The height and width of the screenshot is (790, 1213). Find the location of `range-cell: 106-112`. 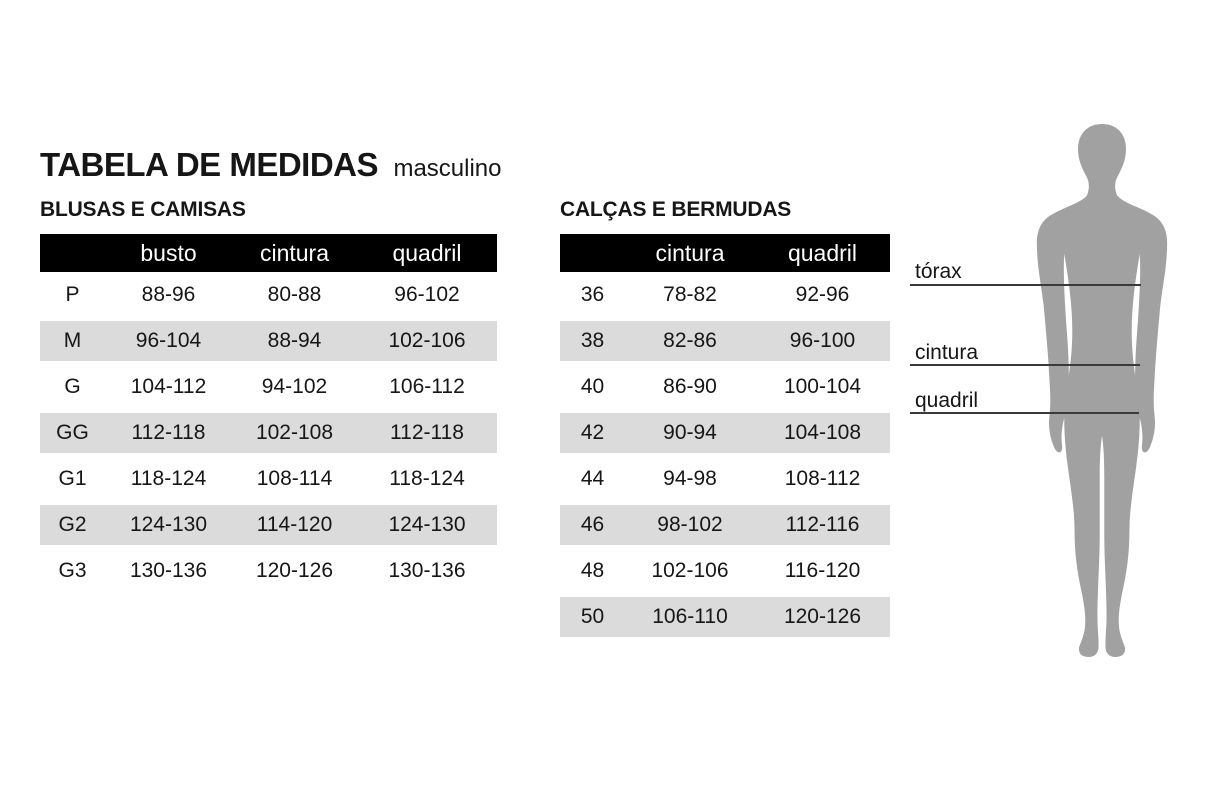

range-cell: 106-112 is located at coordinates (427, 386).